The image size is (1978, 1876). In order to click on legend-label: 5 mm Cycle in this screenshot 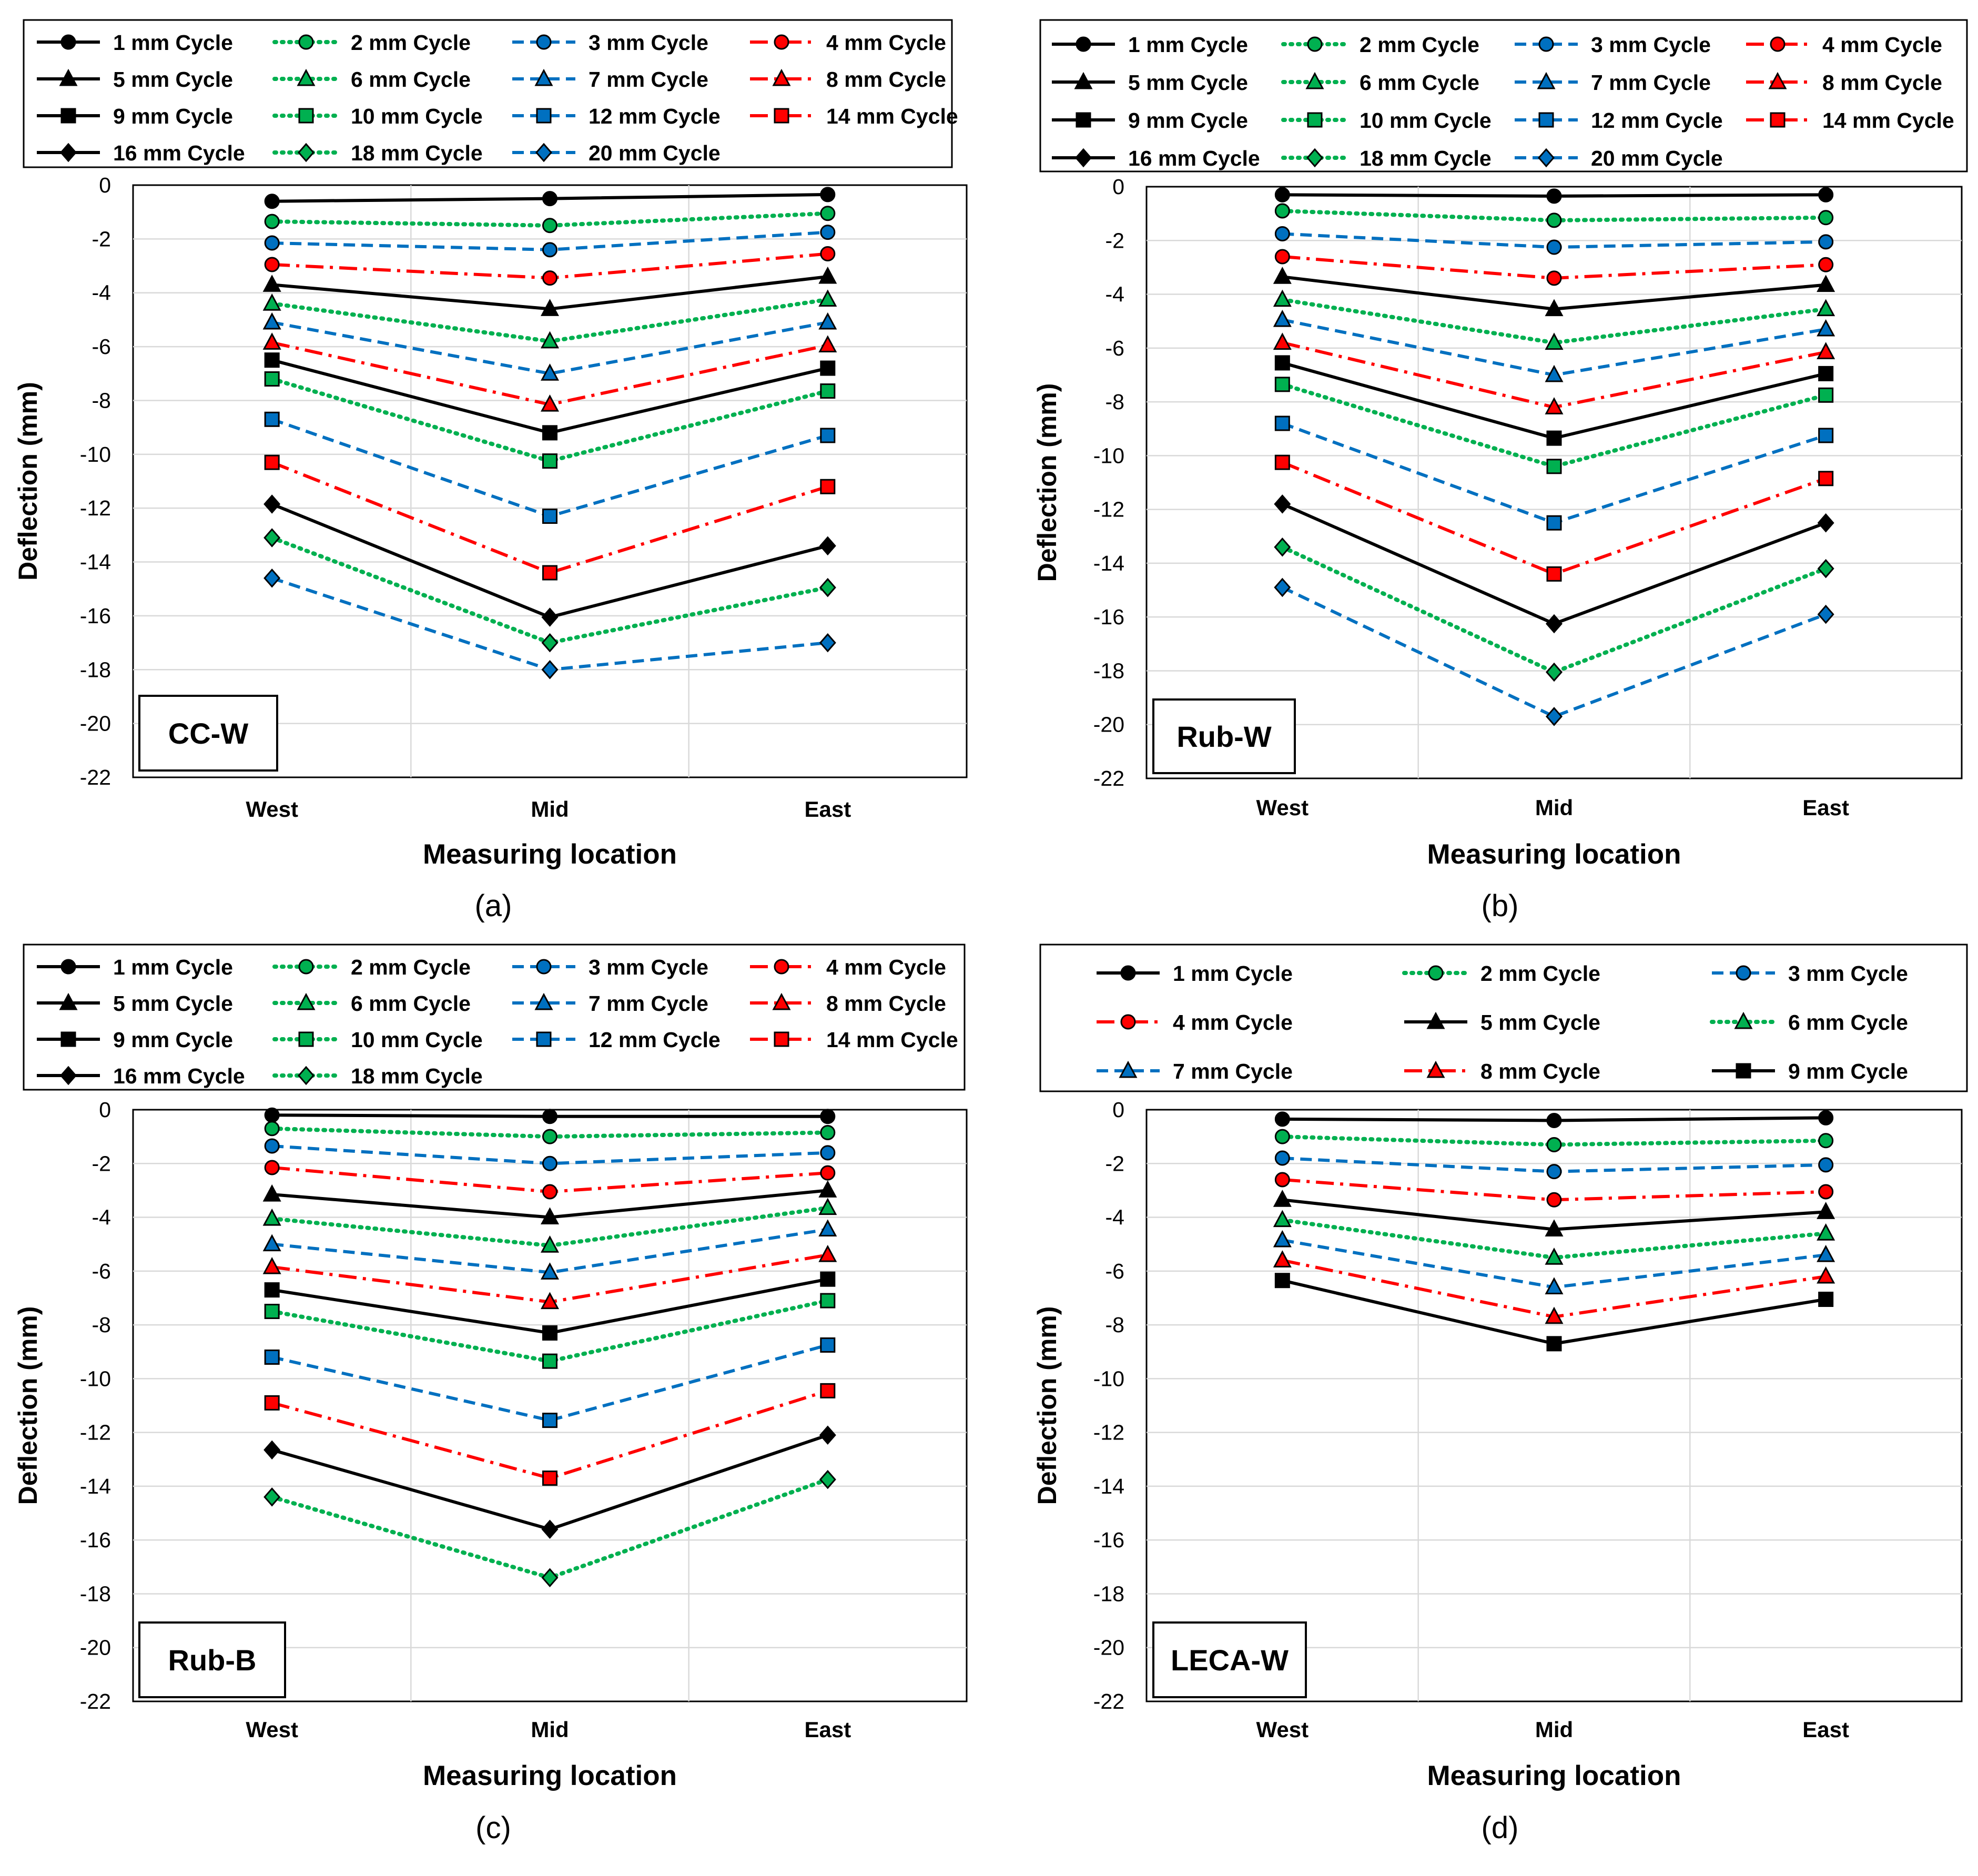, I will do `click(173, 1003)`.